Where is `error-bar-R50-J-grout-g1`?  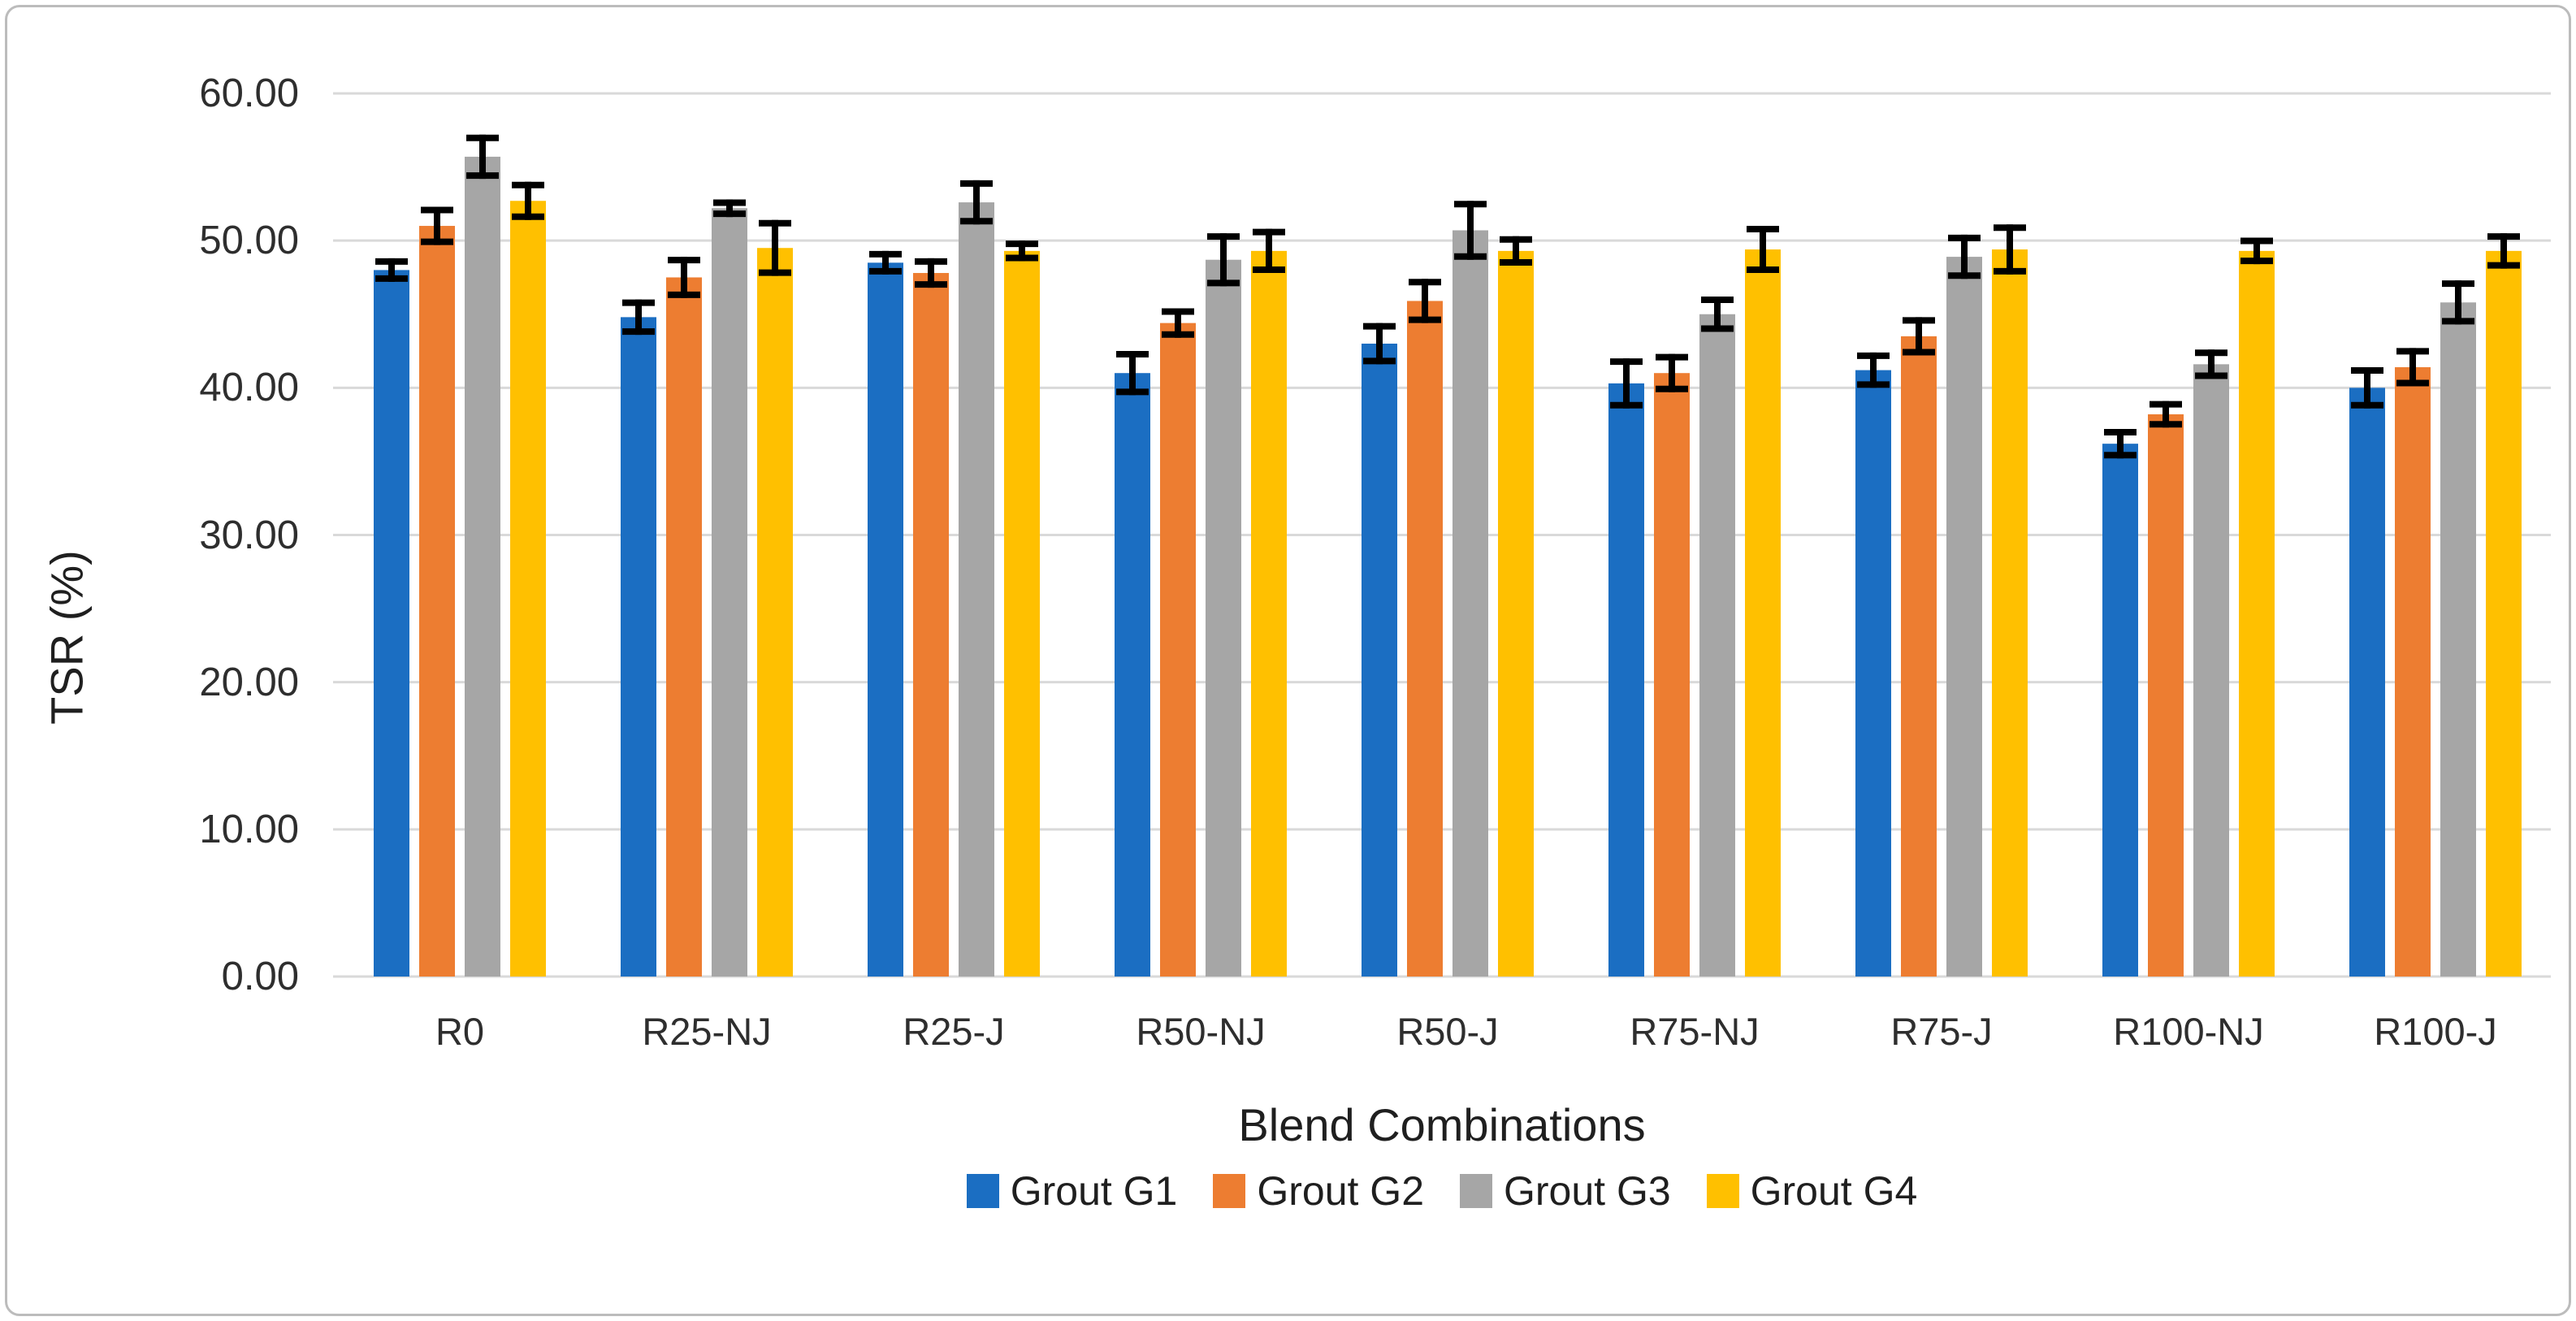 error-bar-R50-J-grout-g1 is located at coordinates (1379, 344).